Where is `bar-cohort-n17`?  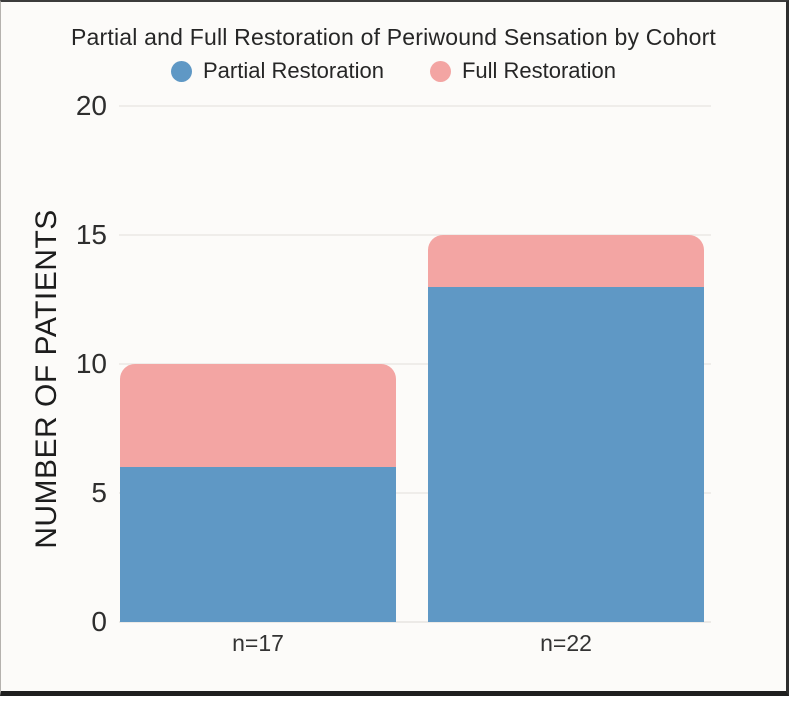
bar-cohort-n17 is located at coordinates (258, 493).